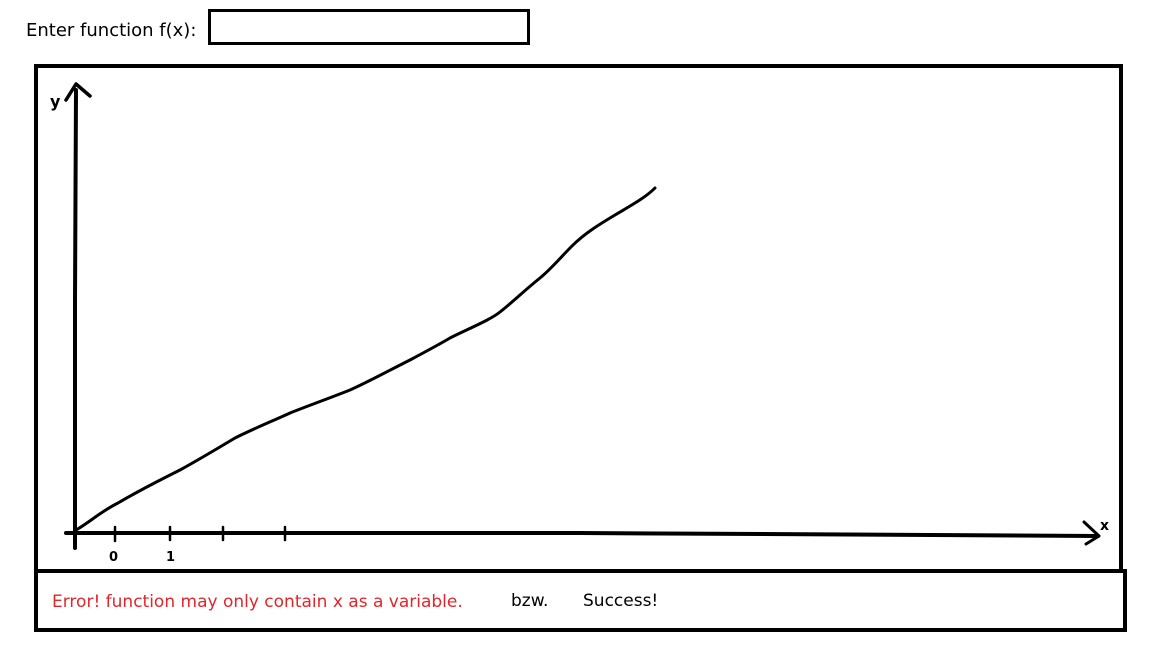 The width and height of the screenshot is (1152, 648). Describe the element at coordinates (369, 27) in the screenshot. I see `function-input` at that location.